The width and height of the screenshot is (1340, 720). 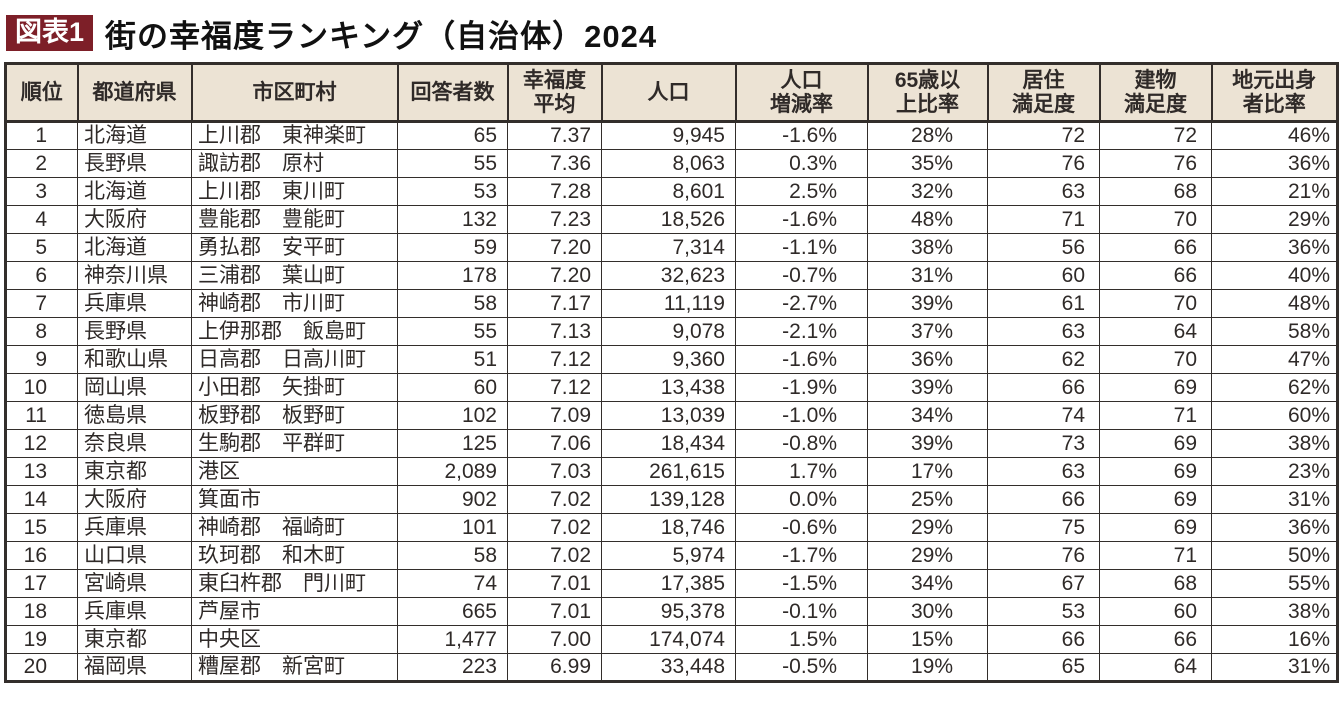 What do you see at coordinates (668, 555) in the screenshot?
I see `table-cell: 5,974` at bounding box center [668, 555].